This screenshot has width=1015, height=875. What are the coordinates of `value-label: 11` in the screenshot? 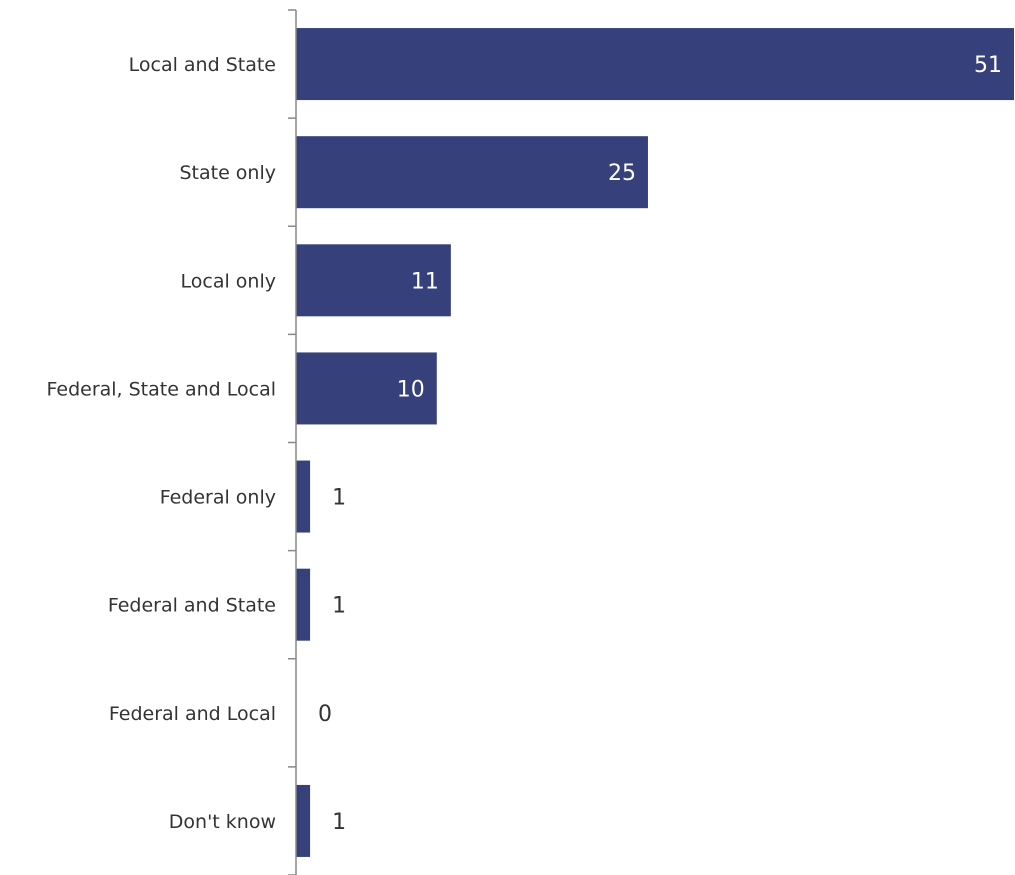 It's located at (425, 281).